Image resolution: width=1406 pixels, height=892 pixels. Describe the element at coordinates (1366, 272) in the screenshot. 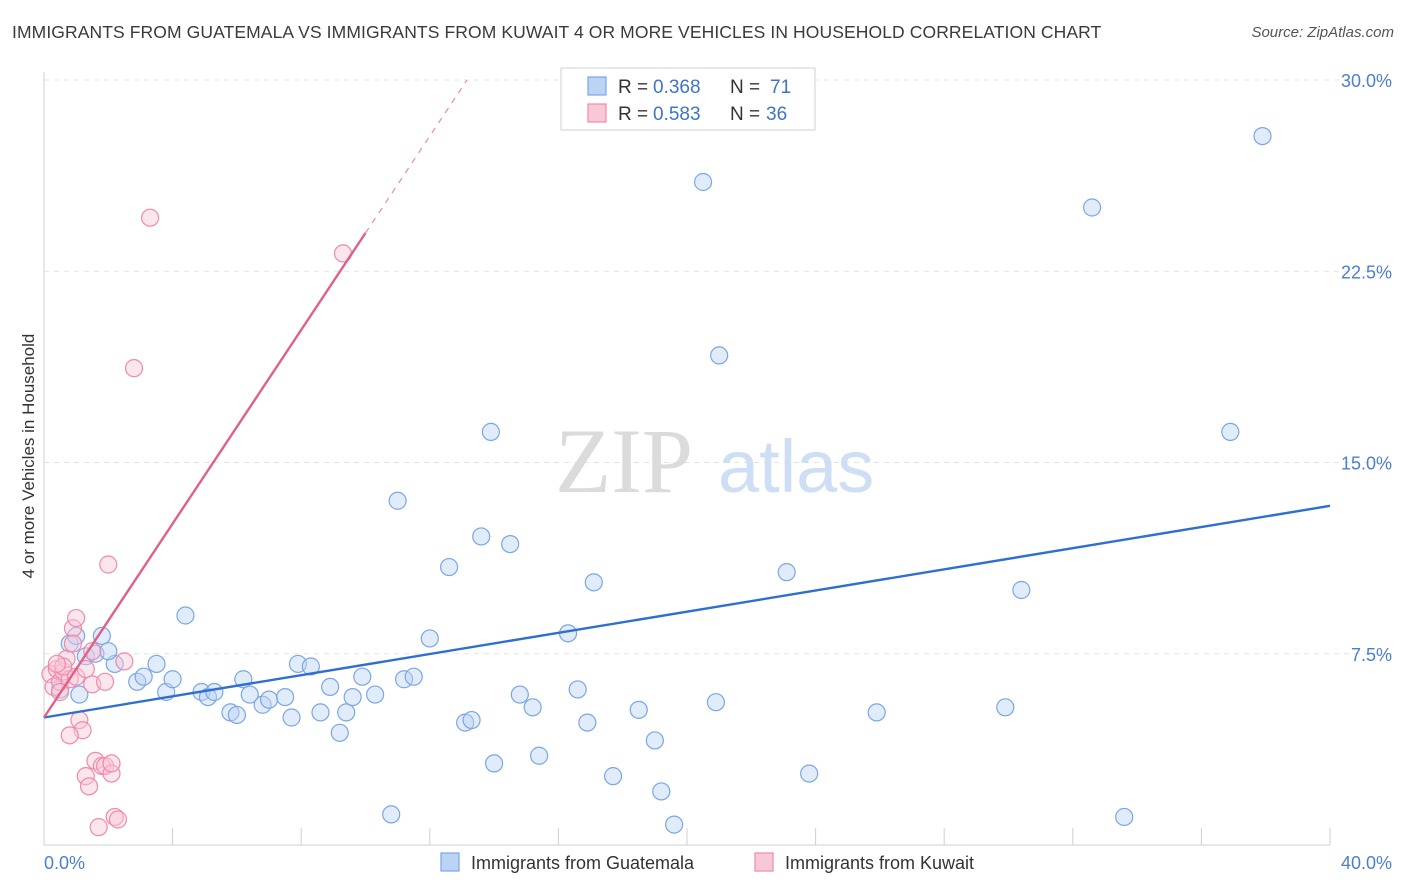

I see `y-tick-label: 22.5%` at that location.